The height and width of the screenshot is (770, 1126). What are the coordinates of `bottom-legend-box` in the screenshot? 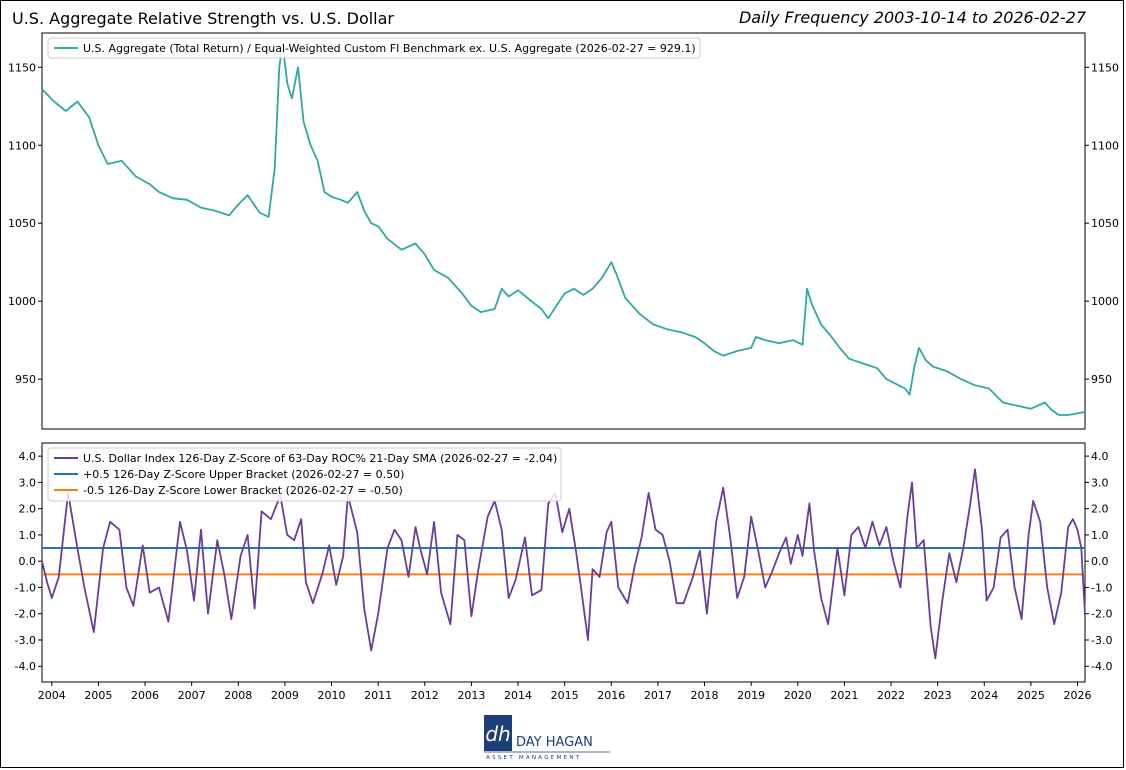 It's located at (304, 474).